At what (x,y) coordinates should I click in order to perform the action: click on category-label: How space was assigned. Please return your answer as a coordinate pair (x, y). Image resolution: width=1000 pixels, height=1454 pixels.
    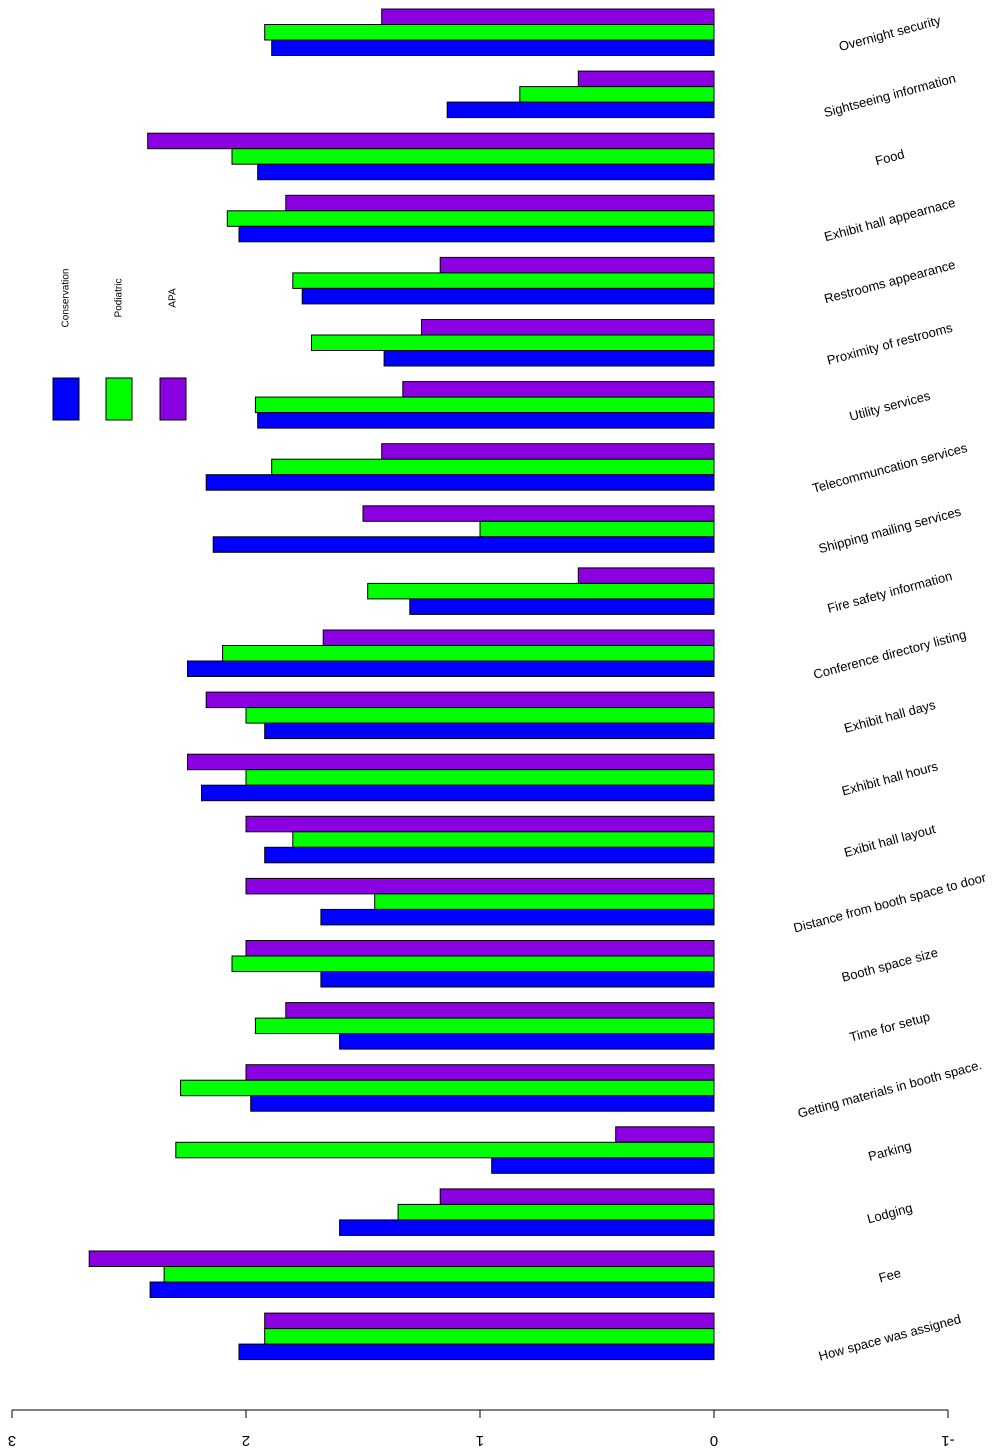
    Looking at the image, I should click on (890, 1337).